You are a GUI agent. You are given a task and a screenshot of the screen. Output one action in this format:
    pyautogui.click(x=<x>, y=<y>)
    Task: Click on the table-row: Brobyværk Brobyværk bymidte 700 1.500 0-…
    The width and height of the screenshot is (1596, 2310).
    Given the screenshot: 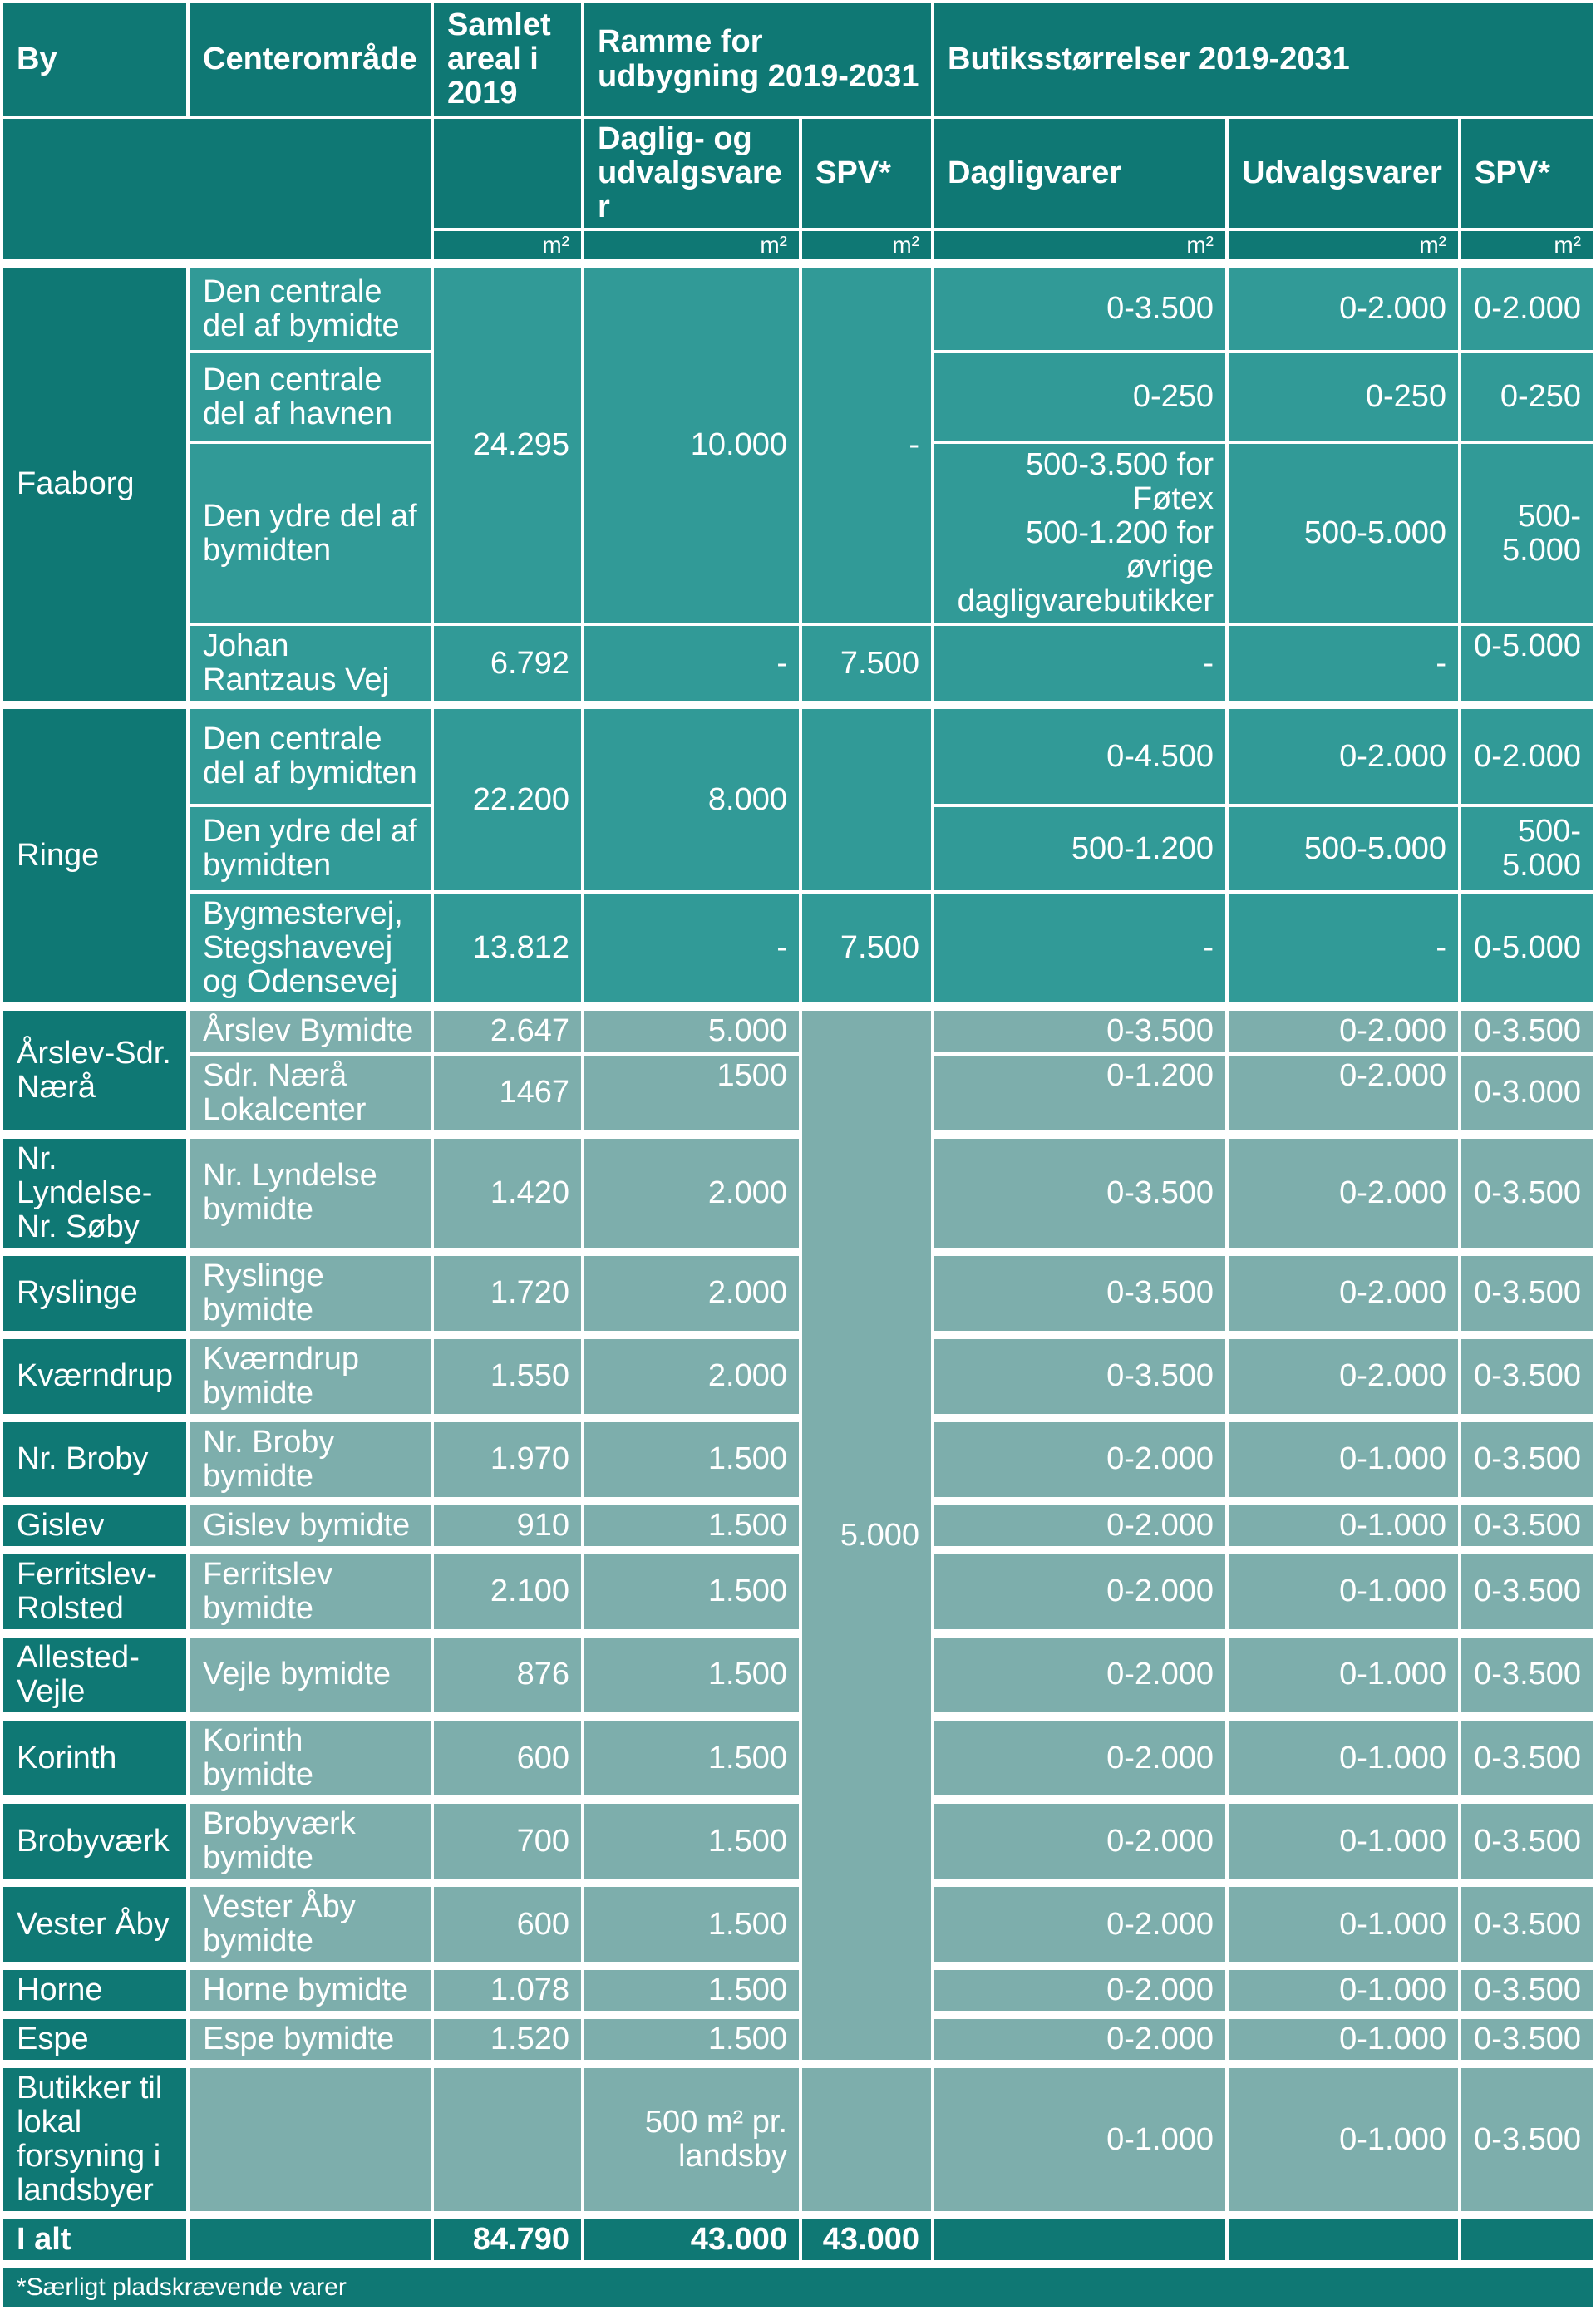 What is the action you would take?
    pyautogui.click(x=798, y=1839)
    